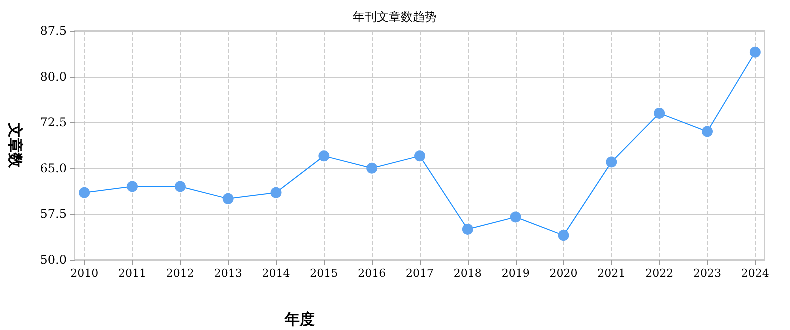 This screenshot has height=330, width=790. I want to click on y-axis-title: 文章数, so click(15, 145).